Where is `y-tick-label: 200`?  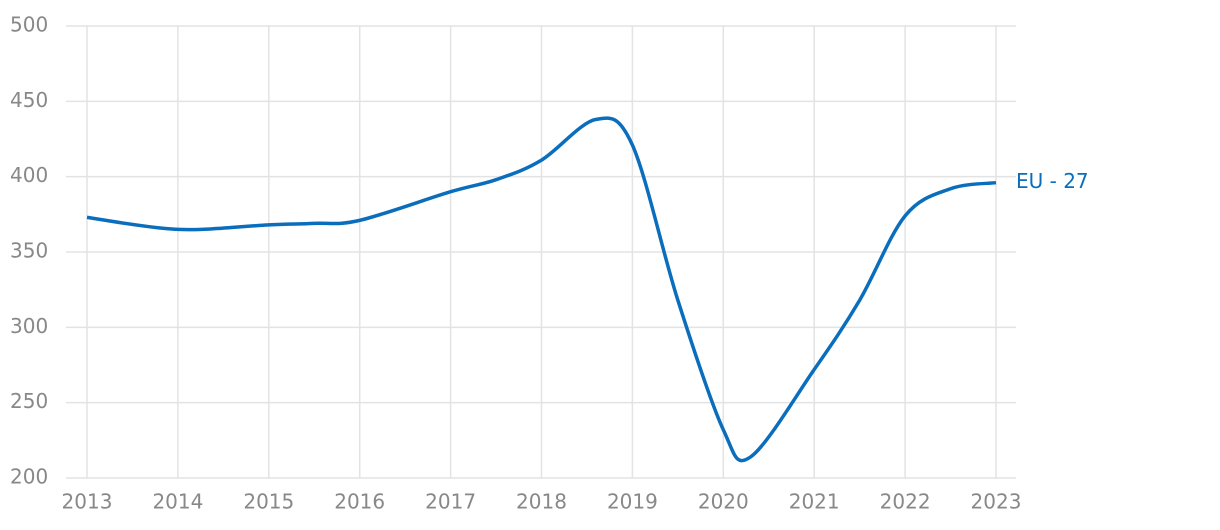 y-tick-label: 200 is located at coordinates (29, 477).